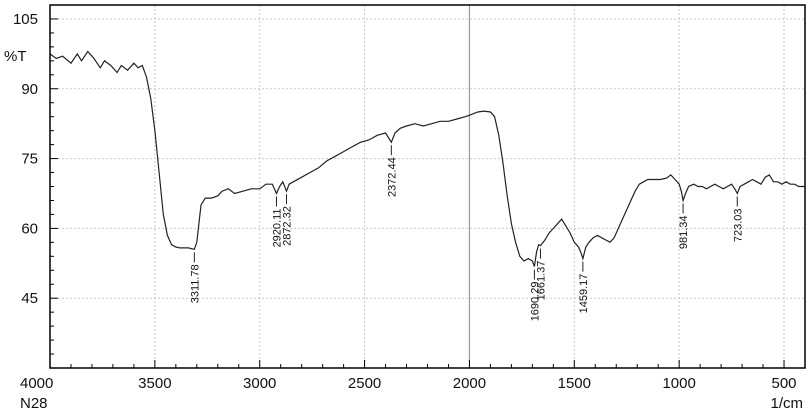  I want to click on x-tick-label: 4000, so click(36, 383).